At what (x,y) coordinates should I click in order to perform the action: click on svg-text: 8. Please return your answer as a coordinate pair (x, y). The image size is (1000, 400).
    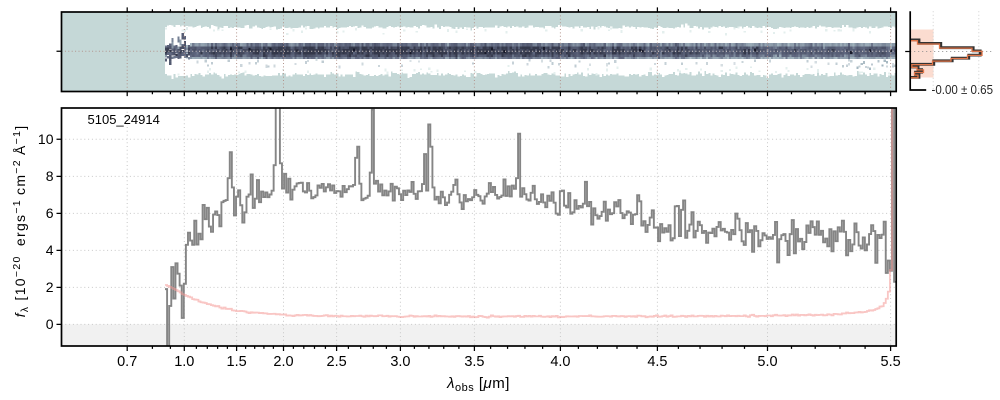
    Looking at the image, I should click on (50, 176).